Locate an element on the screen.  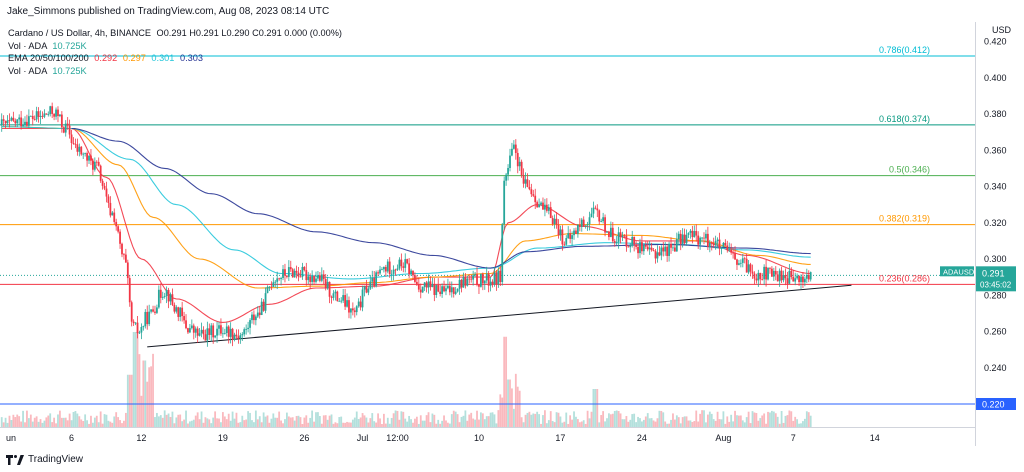
scale-settings-area is located at coordinates (1000, 437).